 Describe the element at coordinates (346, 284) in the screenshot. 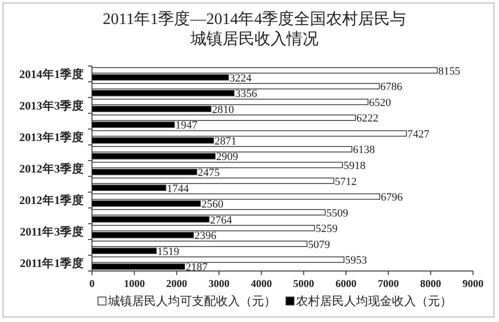

I see `x-tick-label: 6000` at that location.